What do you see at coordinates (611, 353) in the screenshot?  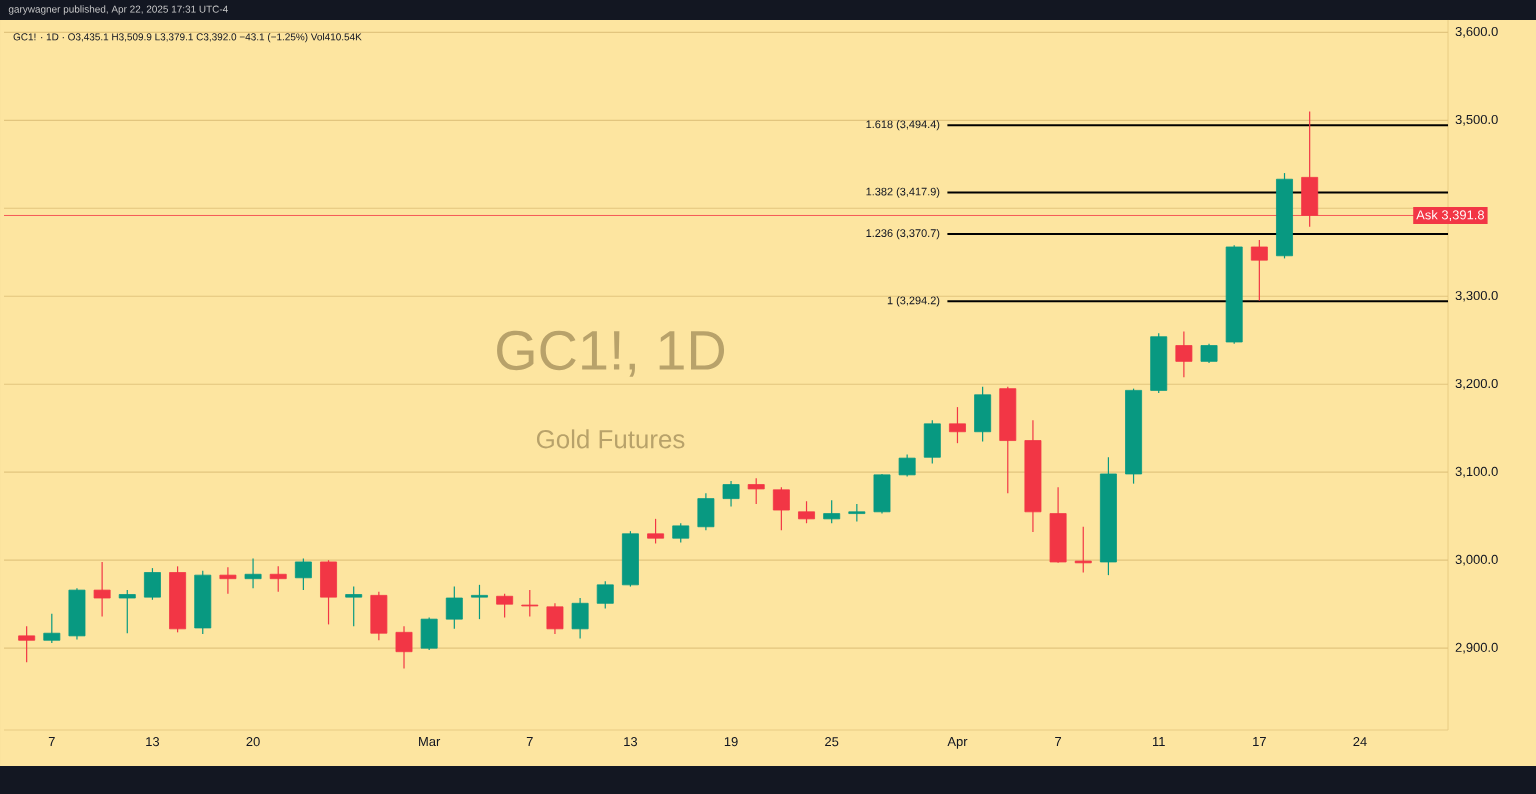 I see `annotation: GC1!, 1D` at bounding box center [611, 353].